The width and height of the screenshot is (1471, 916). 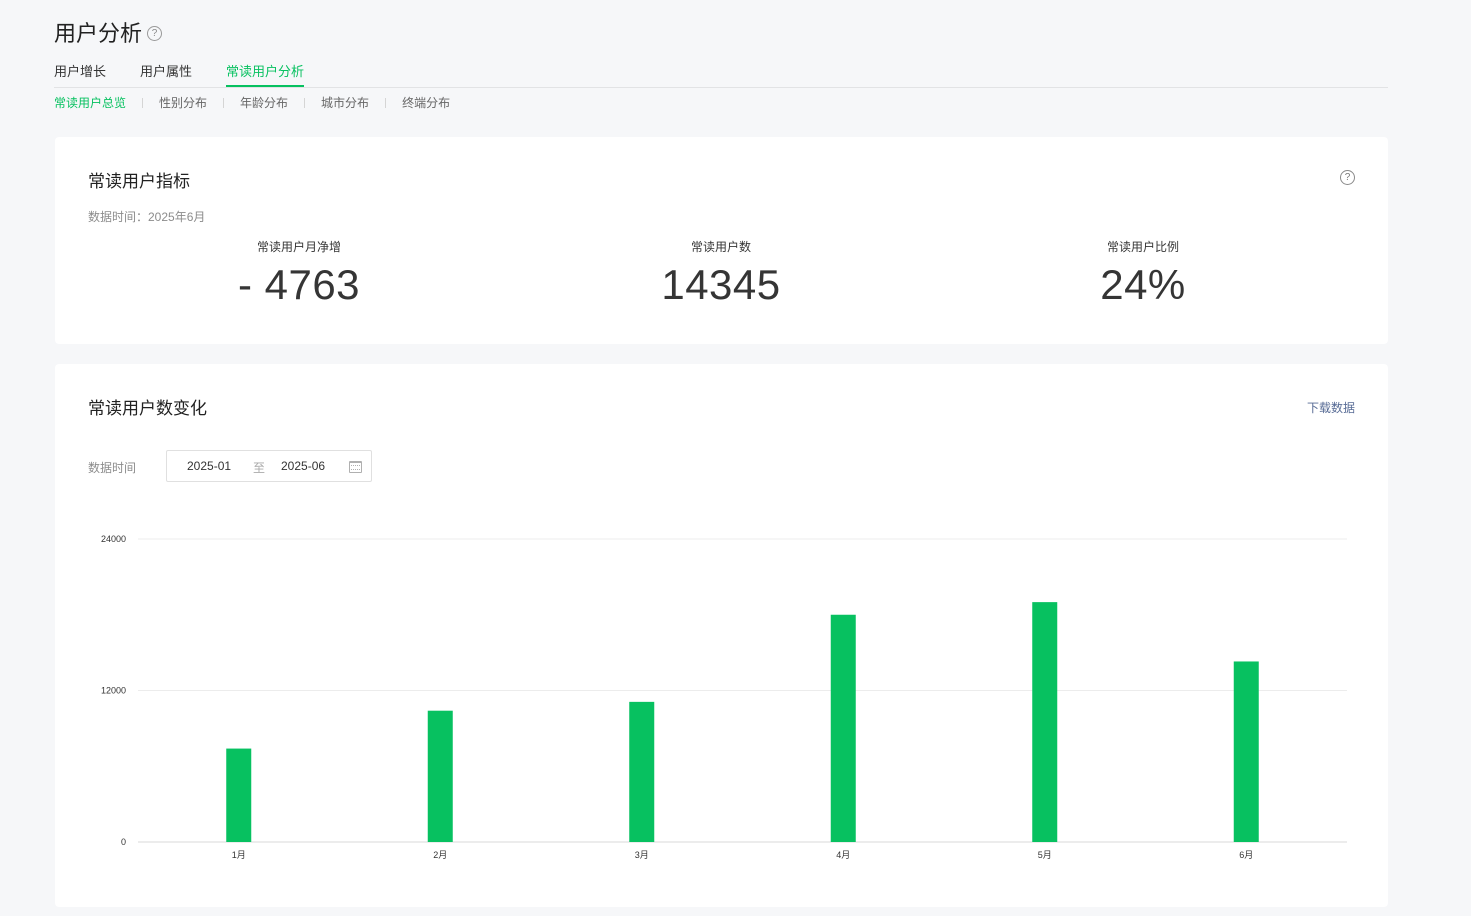 What do you see at coordinates (269, 466) in the screenshot?
I see `date-range-picker: 2025-01 至 2025-06` at bounding box center [269, 466].